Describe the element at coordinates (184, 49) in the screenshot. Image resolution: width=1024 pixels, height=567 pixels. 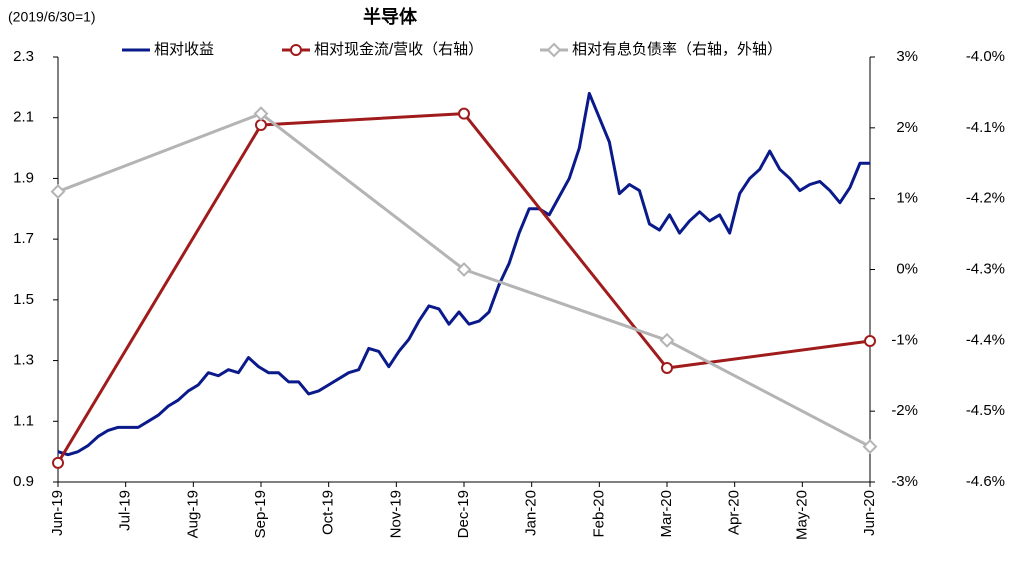
I see `legend-label: 相对收益` at that location.